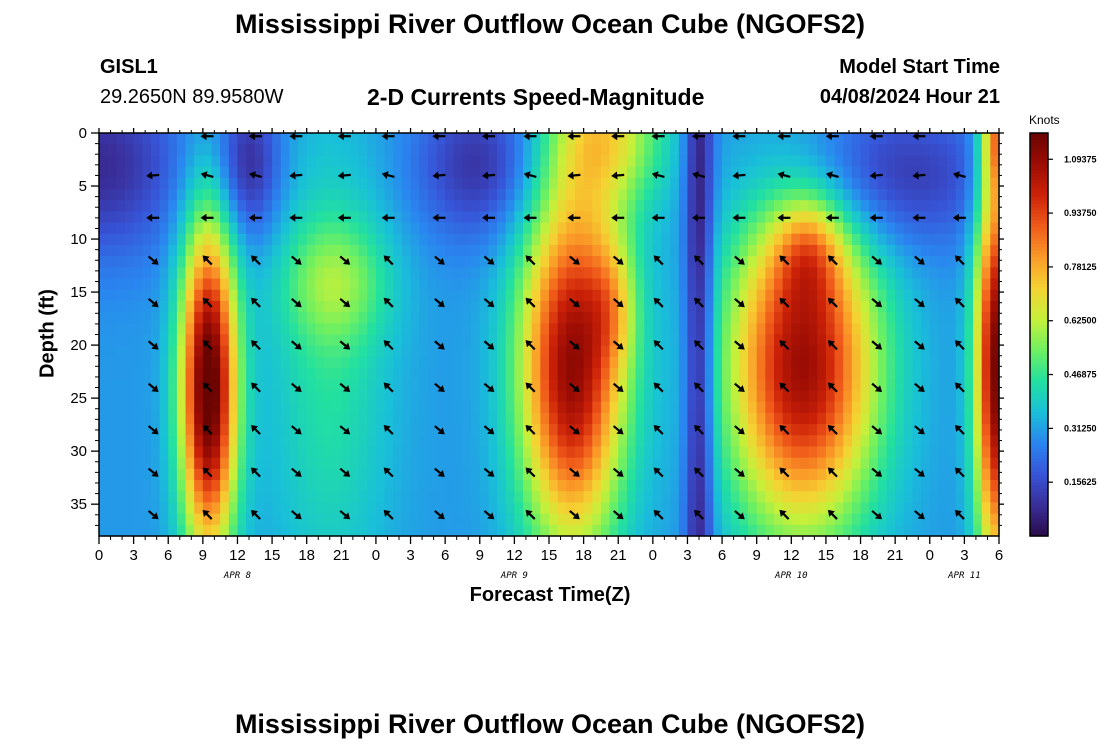 This screenshot has width=1100, height=750. What do you see at coordinates (388, 514) in the screenshot?
I see `velocity-arrow` at bounding box center [388, 514].